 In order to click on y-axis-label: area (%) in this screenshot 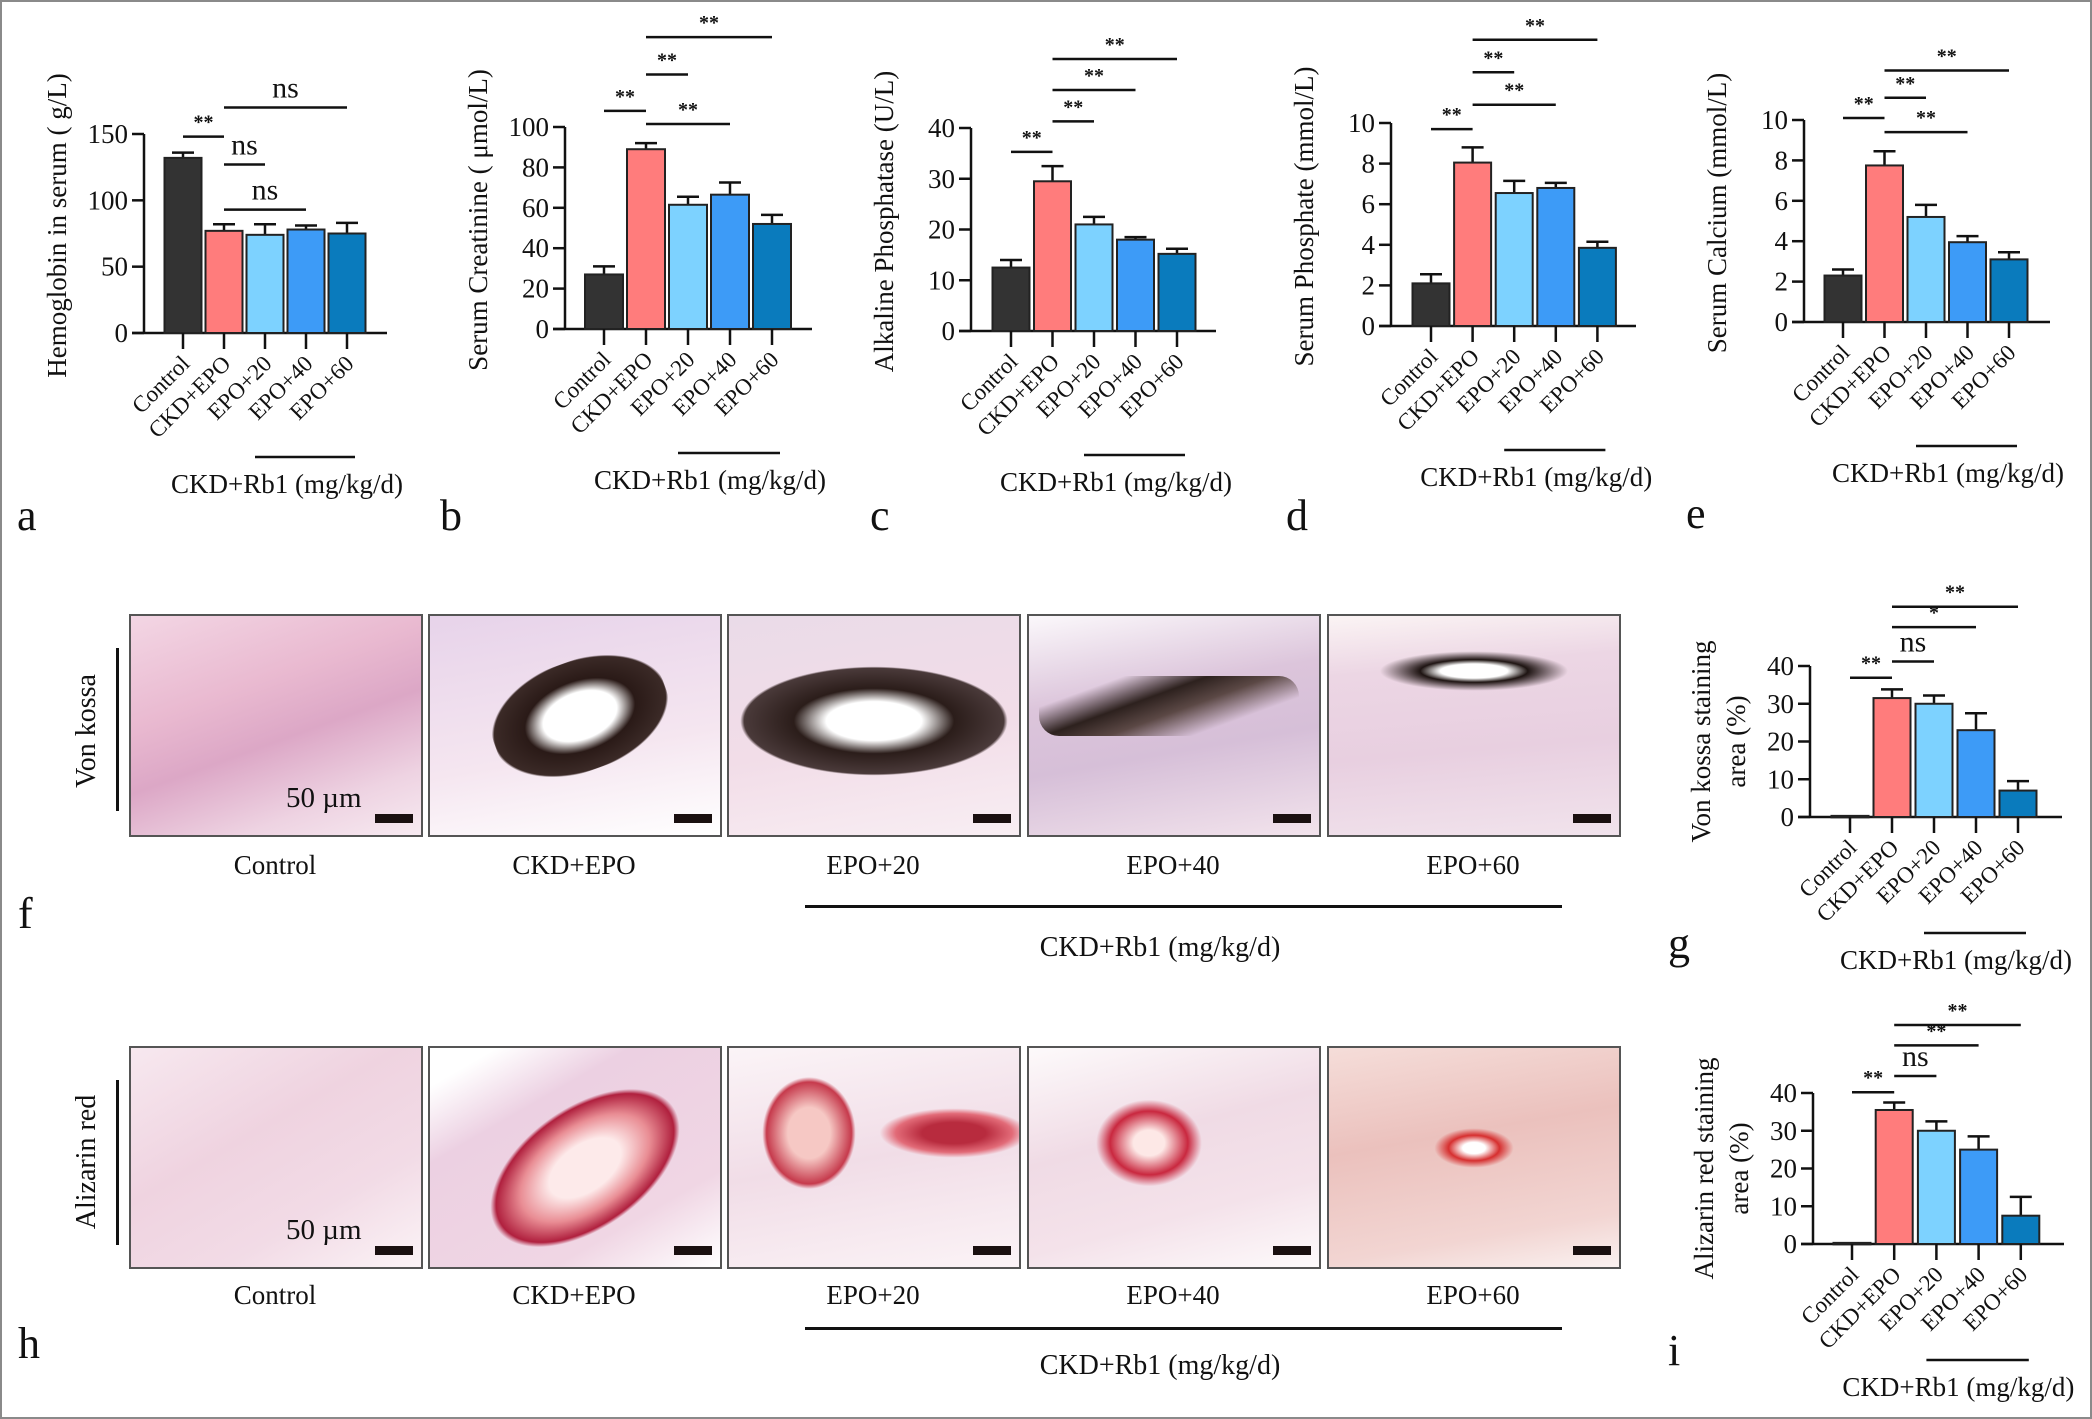, I will do `click(1739, 1168)`.